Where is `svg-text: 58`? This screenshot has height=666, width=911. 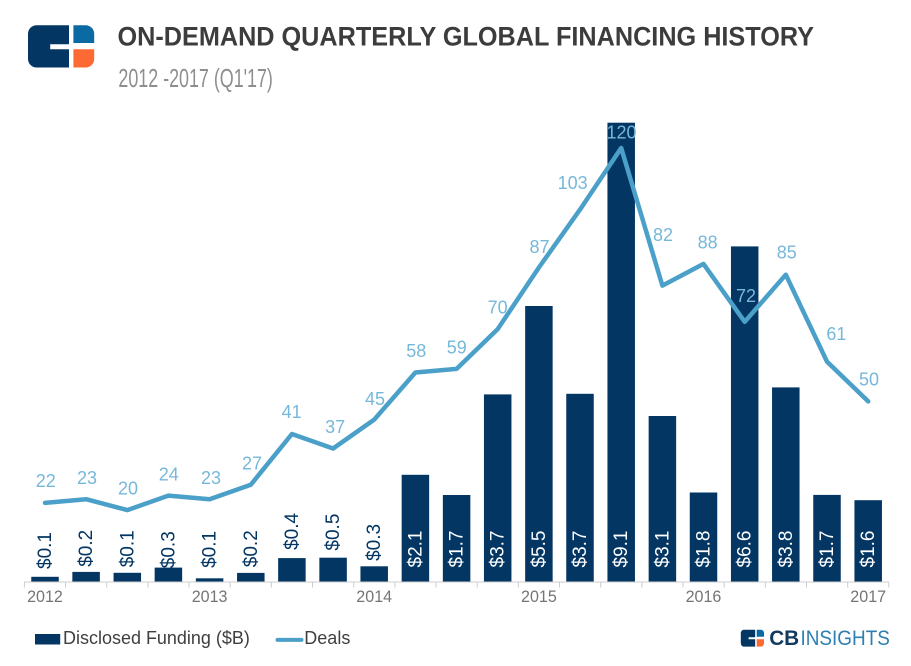 svg-text: 58 is located at coordinates (416, 351).